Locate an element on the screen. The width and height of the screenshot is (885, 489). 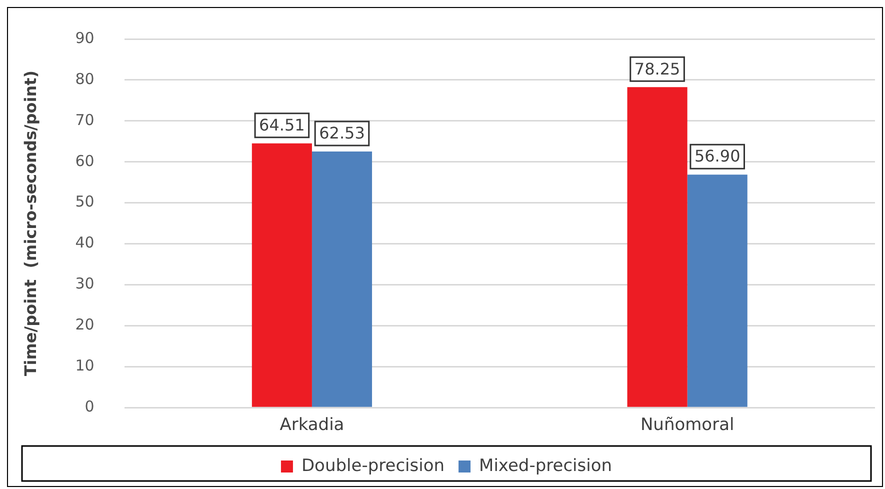
y-tick-label: 50 is located at coordinates (84, 201).